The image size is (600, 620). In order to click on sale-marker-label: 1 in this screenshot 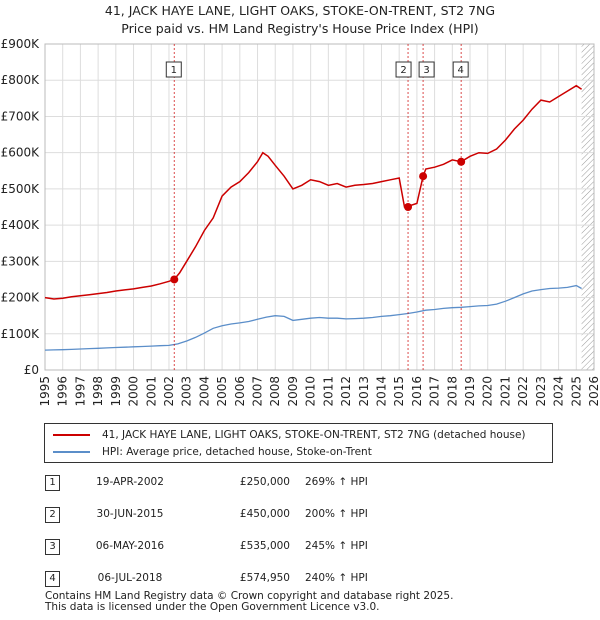, I will do `click(174, 70)`.